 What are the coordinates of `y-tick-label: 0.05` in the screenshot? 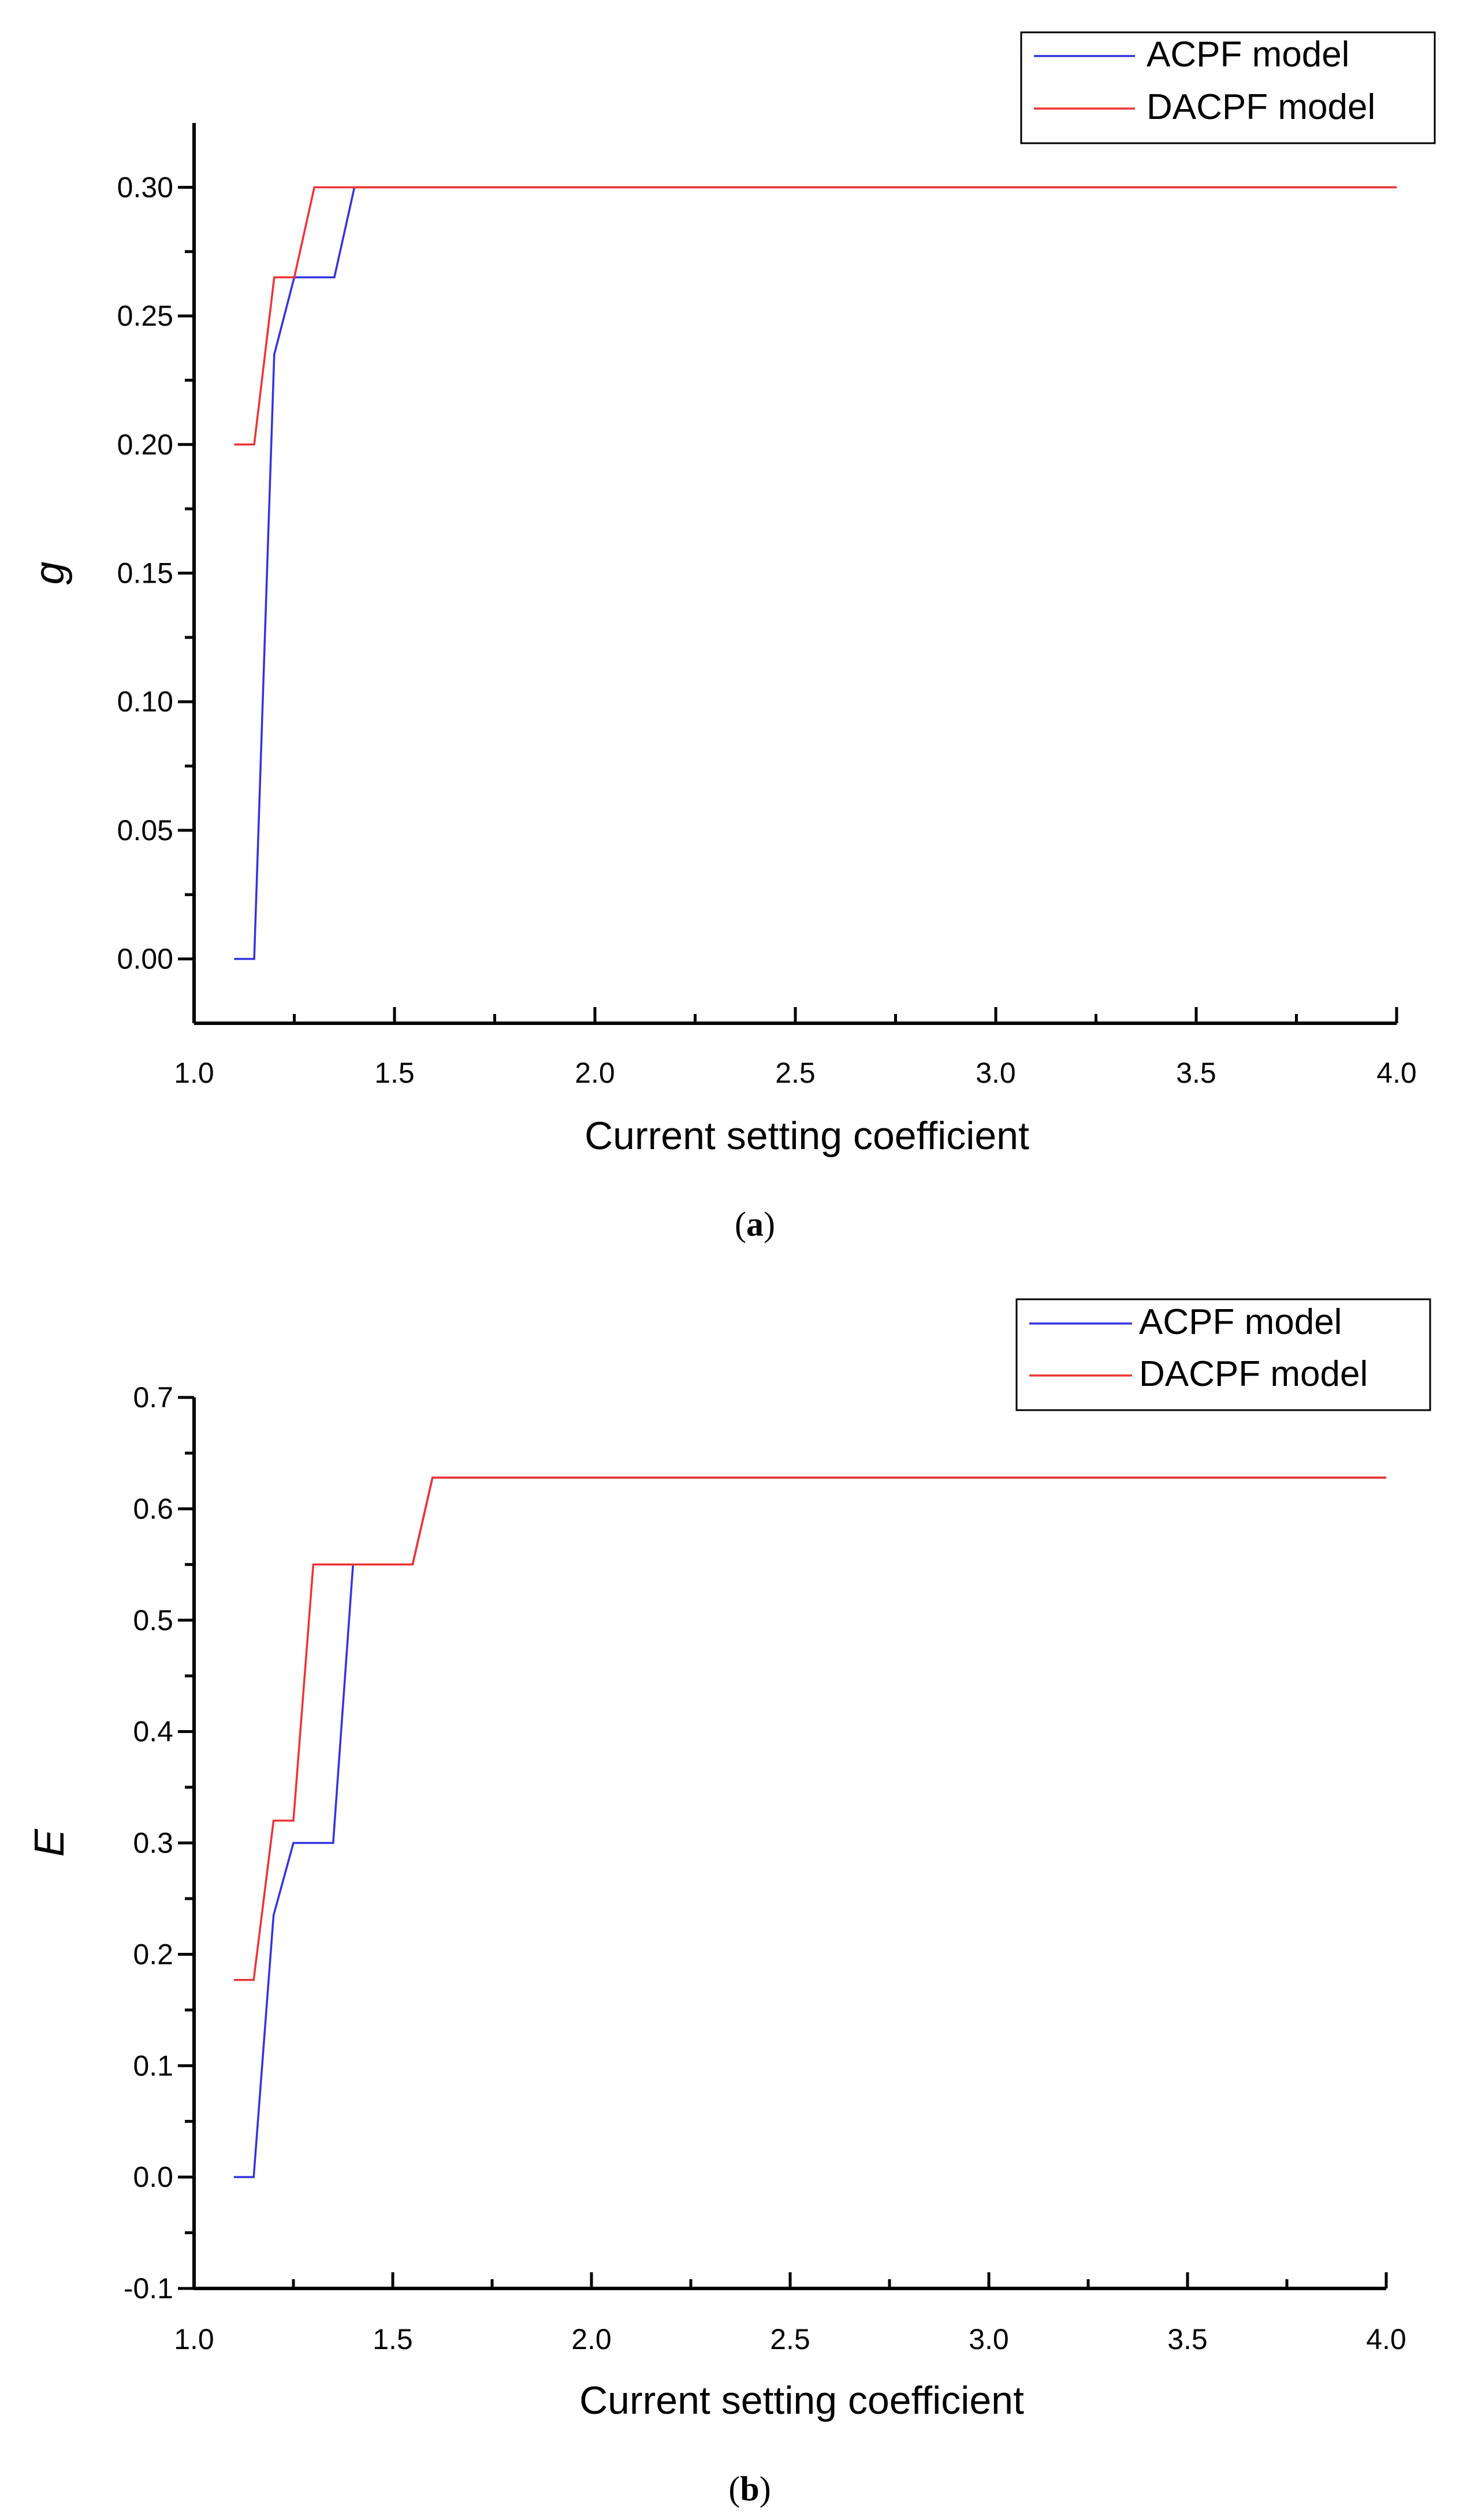 It's located at (145, 831).